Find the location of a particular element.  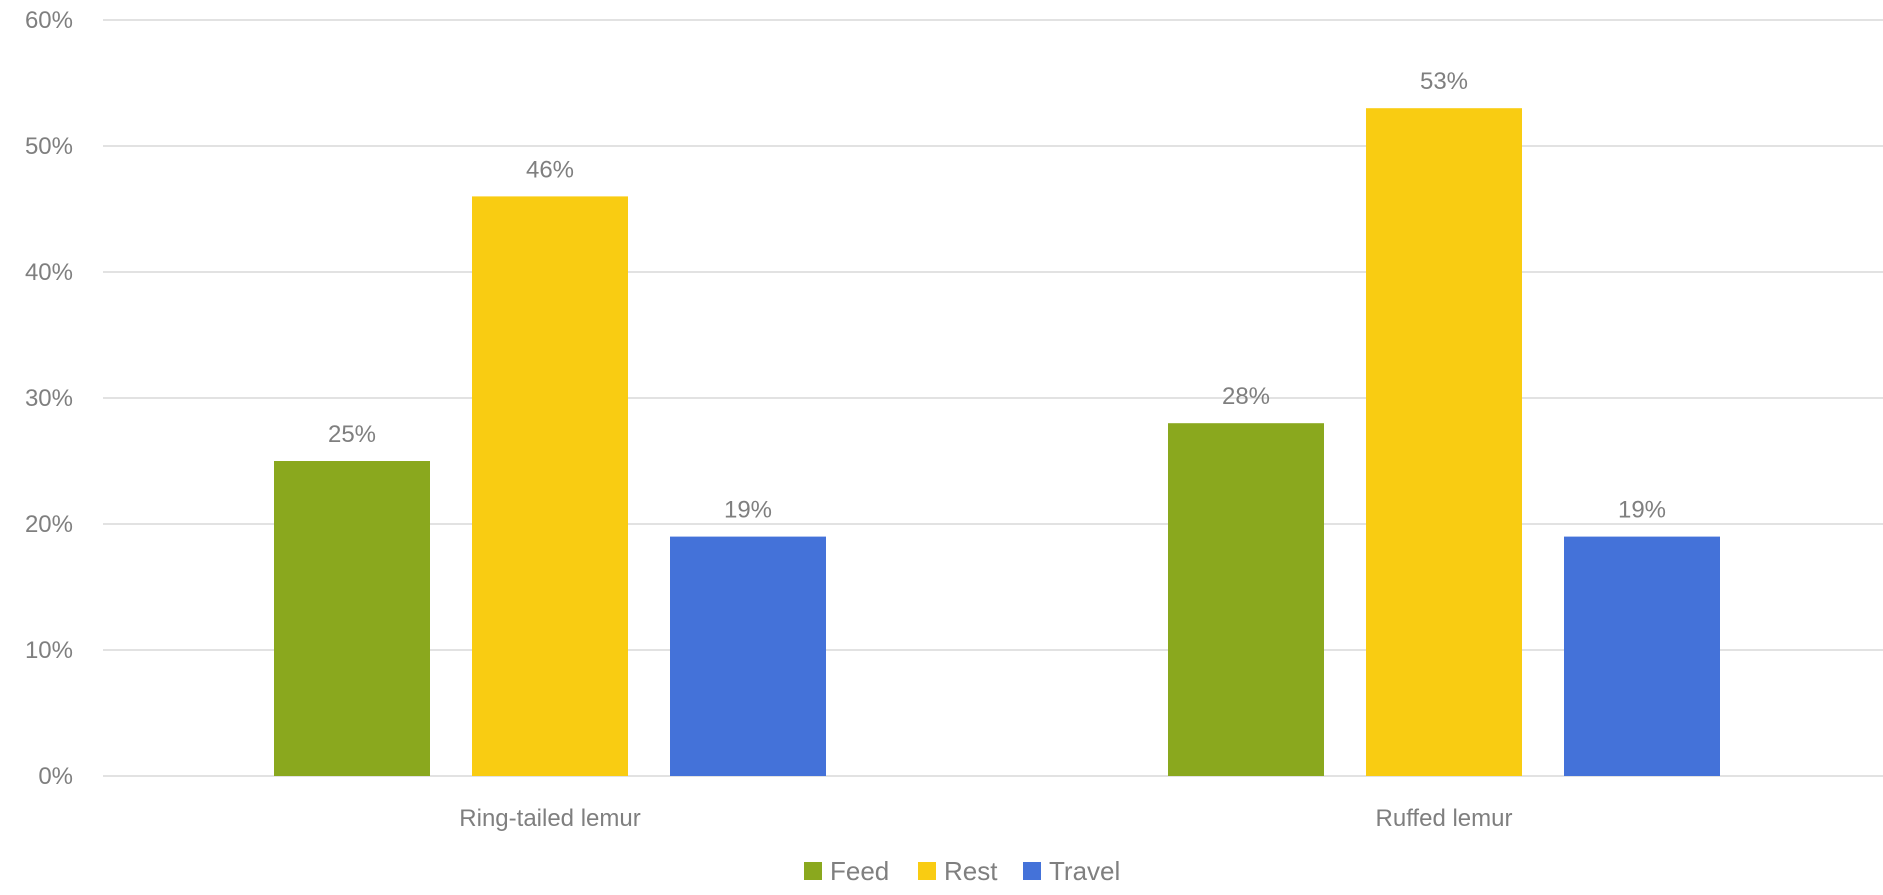

data-label: 53% is located at coordinates (1444, 81).